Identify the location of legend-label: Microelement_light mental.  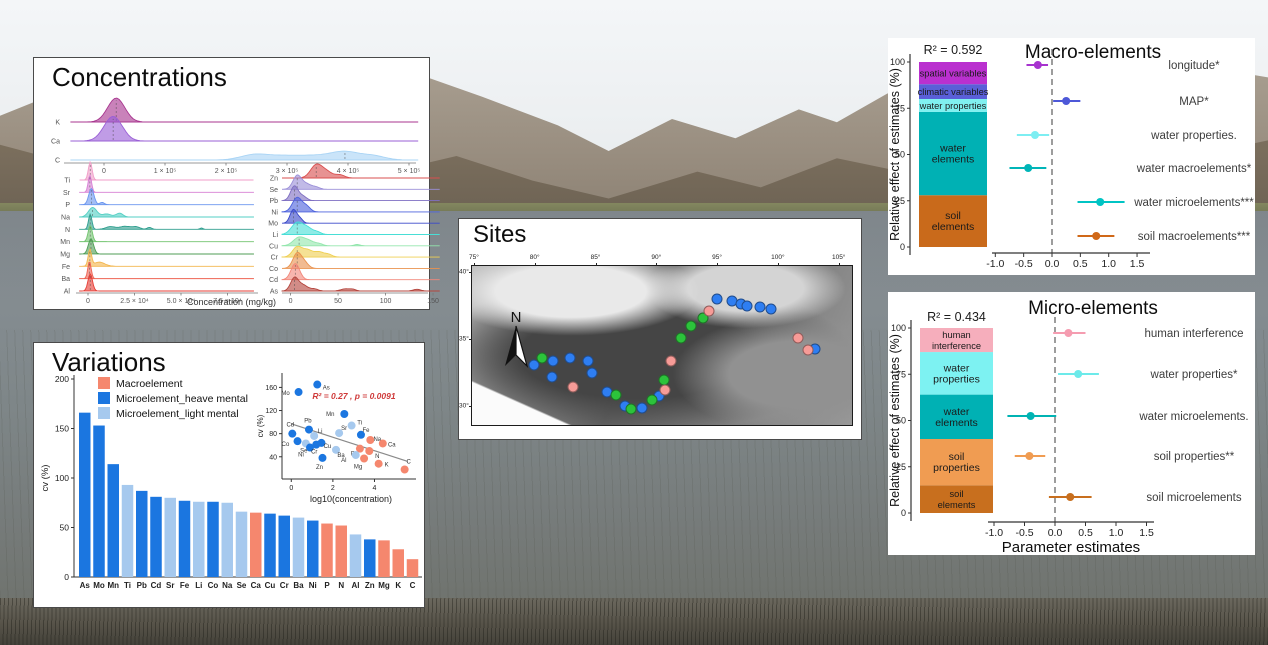
(177, 414).